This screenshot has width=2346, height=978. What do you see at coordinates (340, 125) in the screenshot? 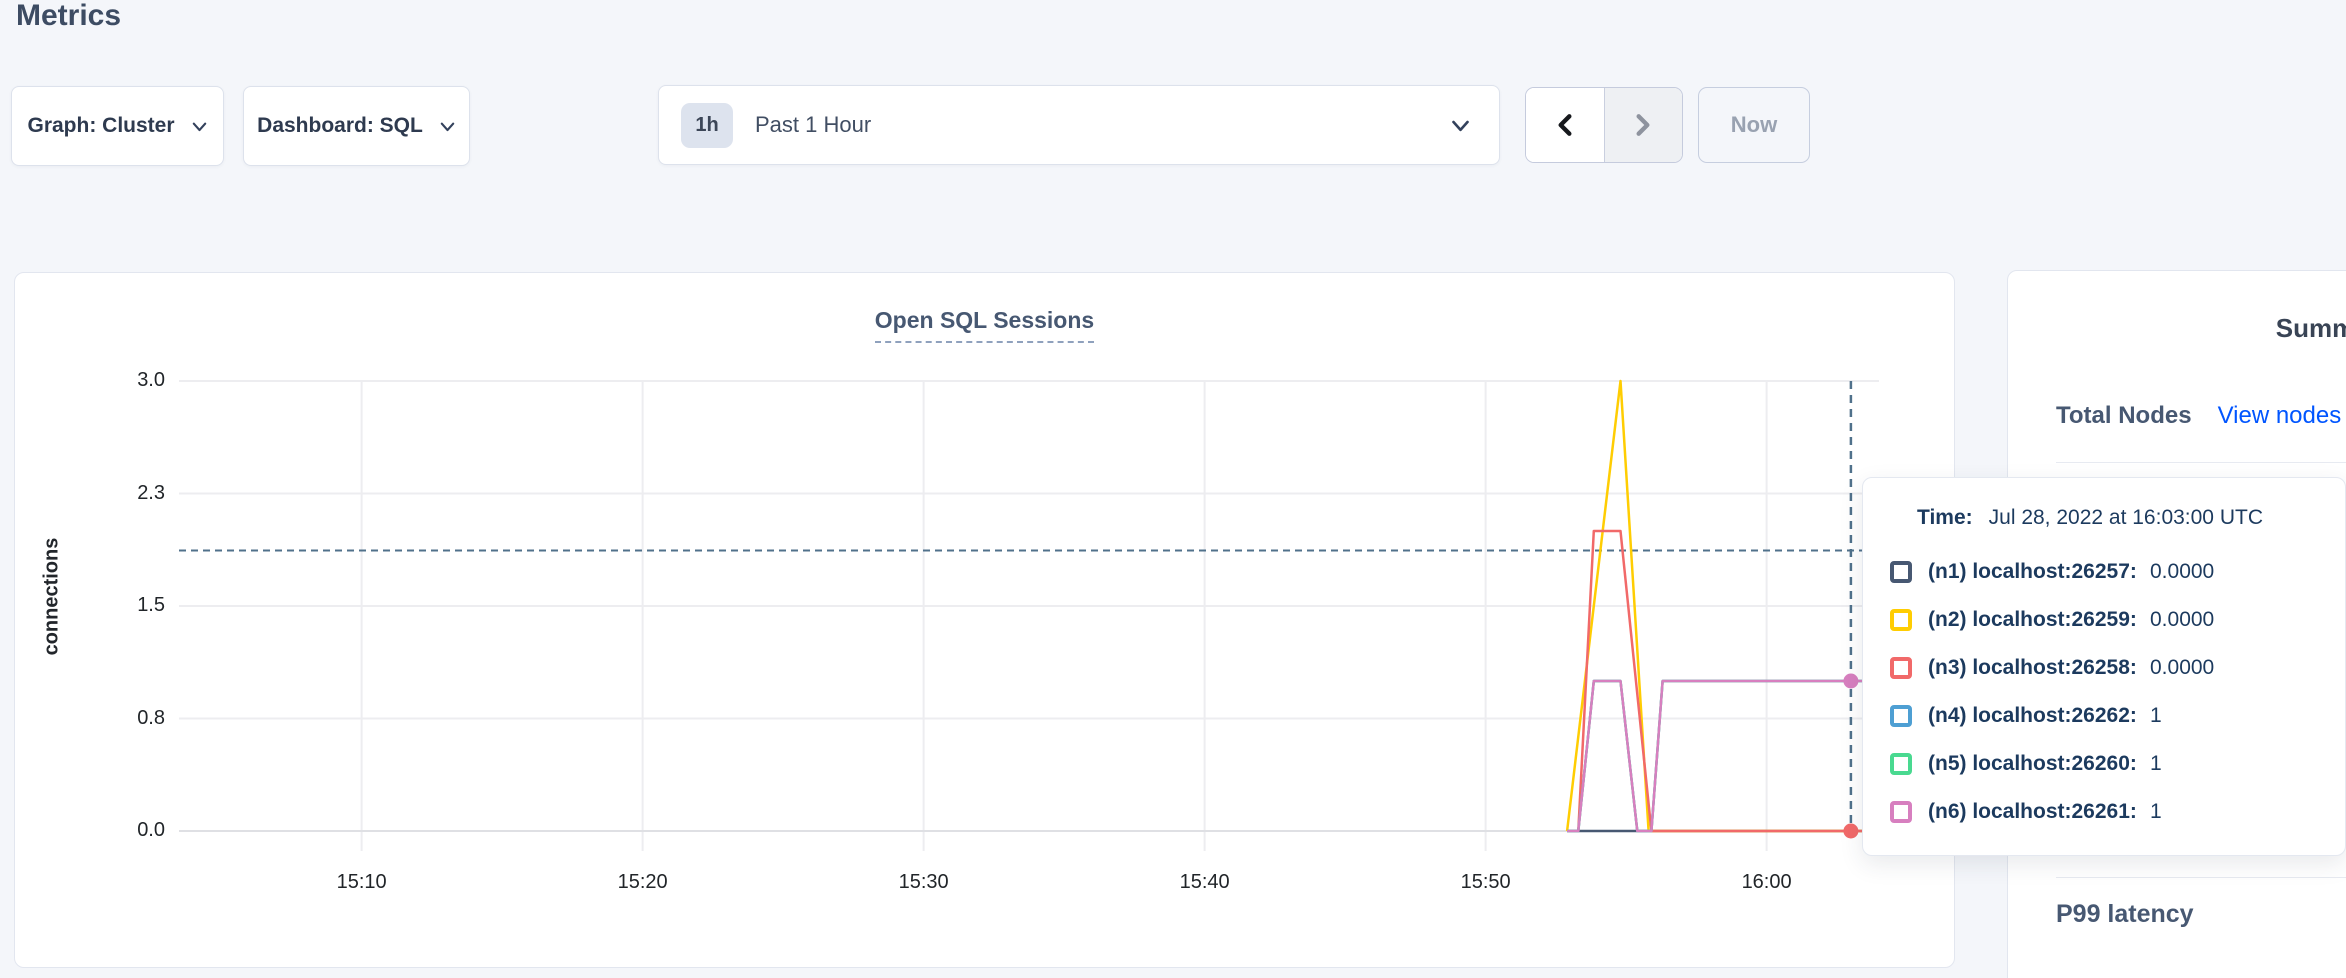
I see `dashboard-dropdown-label: Dashboard: SQL` at bounding box center [340, 125].